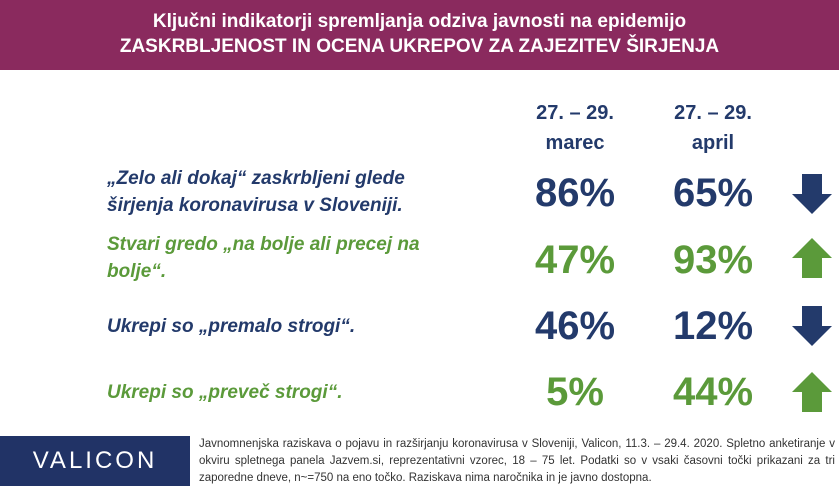 Image resolution: width=839 pixels, height=502 pixels. I want to click on value-outlook-march: 47%, so click(575, 260).